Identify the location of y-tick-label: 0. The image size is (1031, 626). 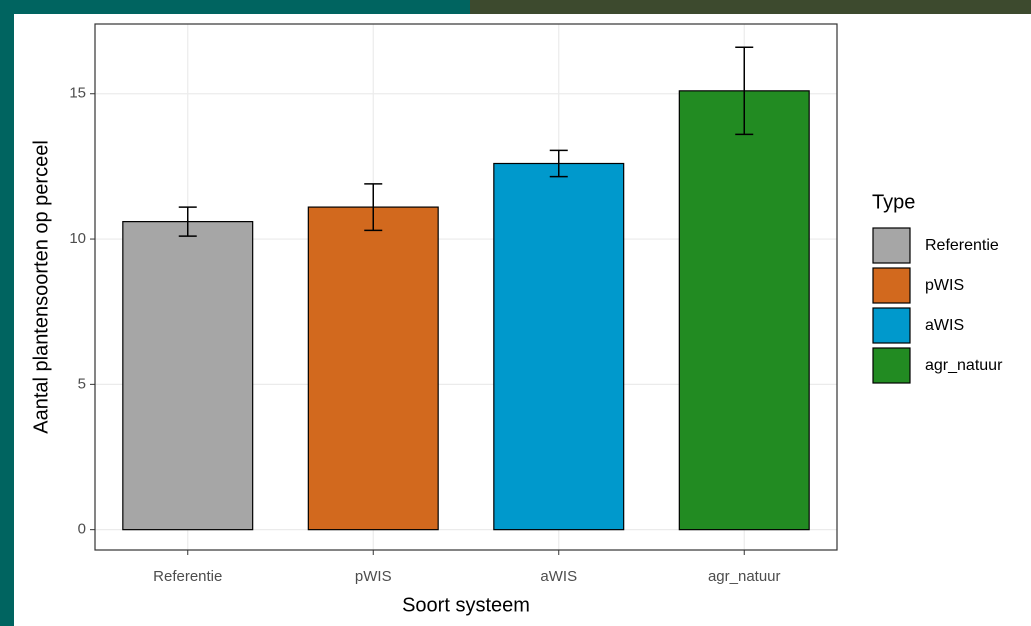
(82, 529).